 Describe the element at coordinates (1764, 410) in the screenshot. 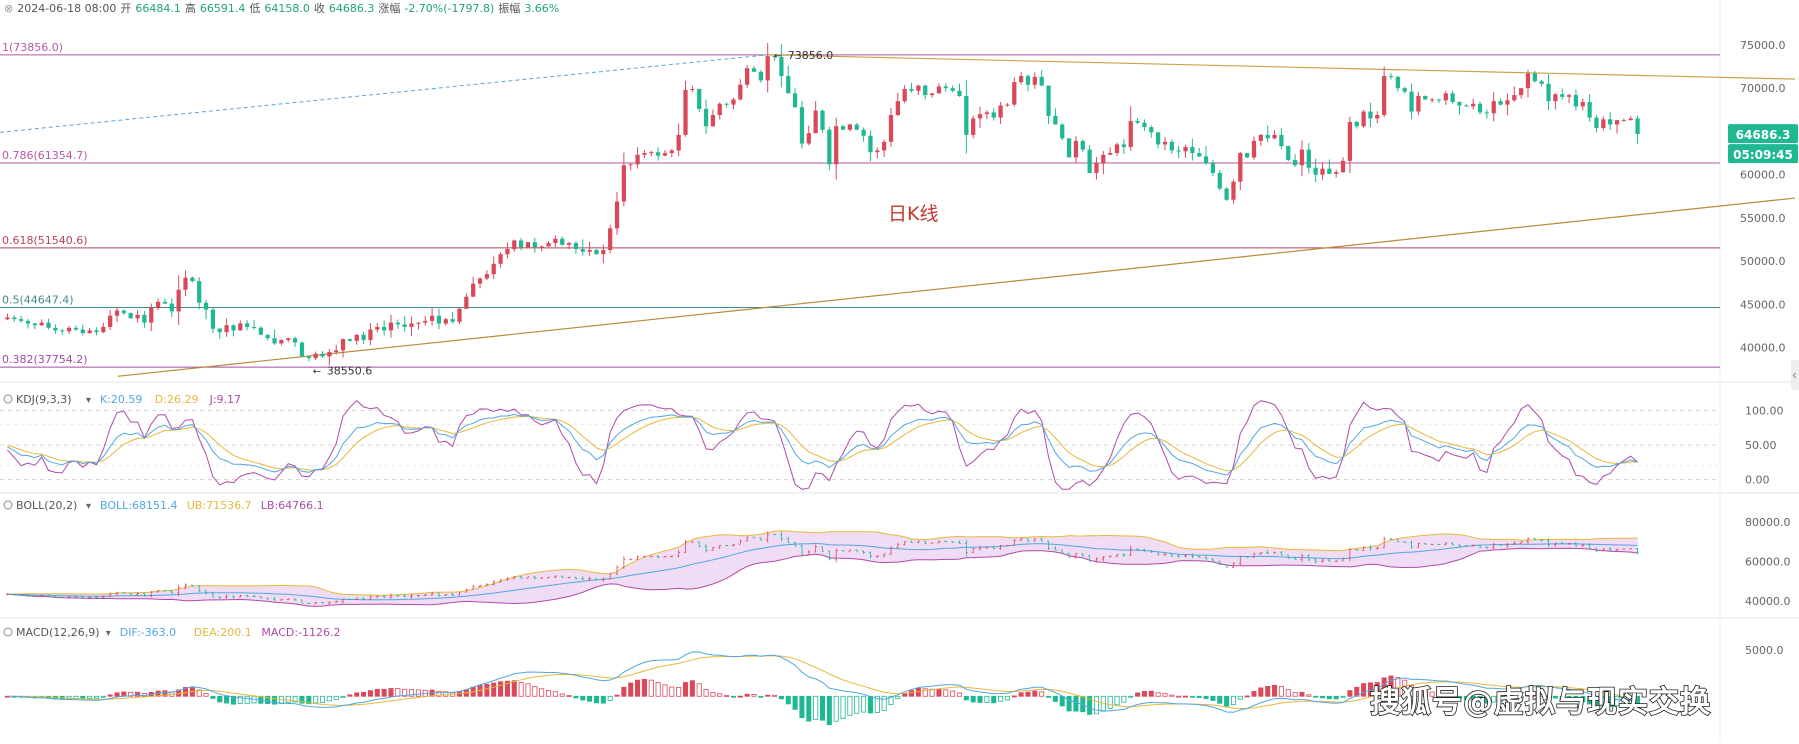

I see `kdj-tick-label: 100.00` at that location.